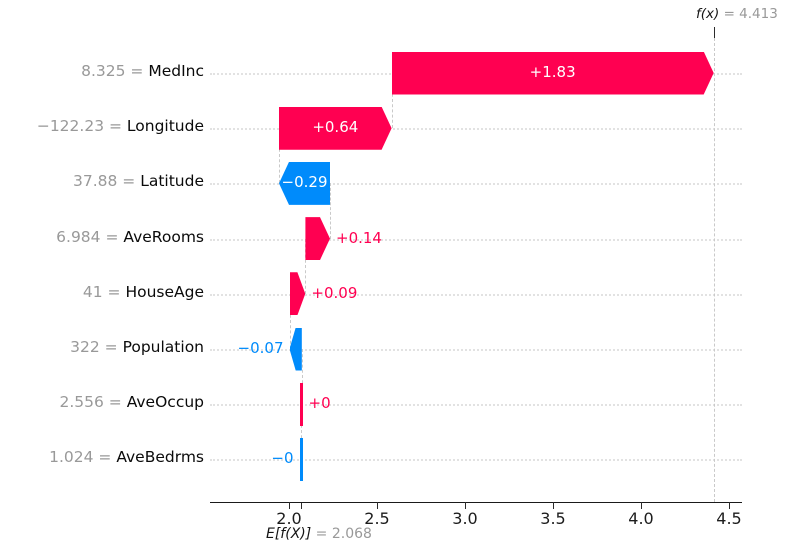 Image resolution: width=800 pixels, height=550 pixels. Describe the element at coordinates (160, 457) in the screenshot. I see `feature-name-text: AveBedrms` at that location.